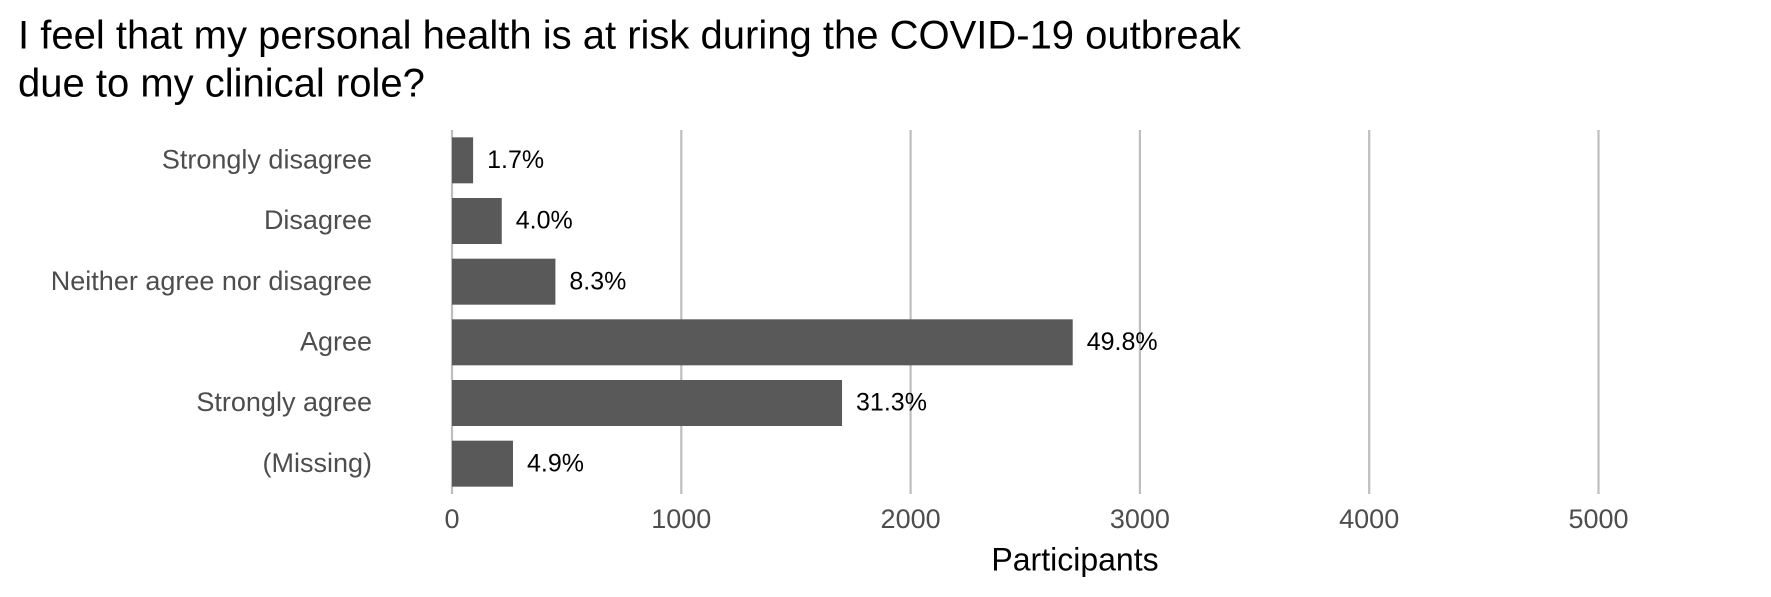  I want to click on x-tick-label: 3000, so click(1140, 519).